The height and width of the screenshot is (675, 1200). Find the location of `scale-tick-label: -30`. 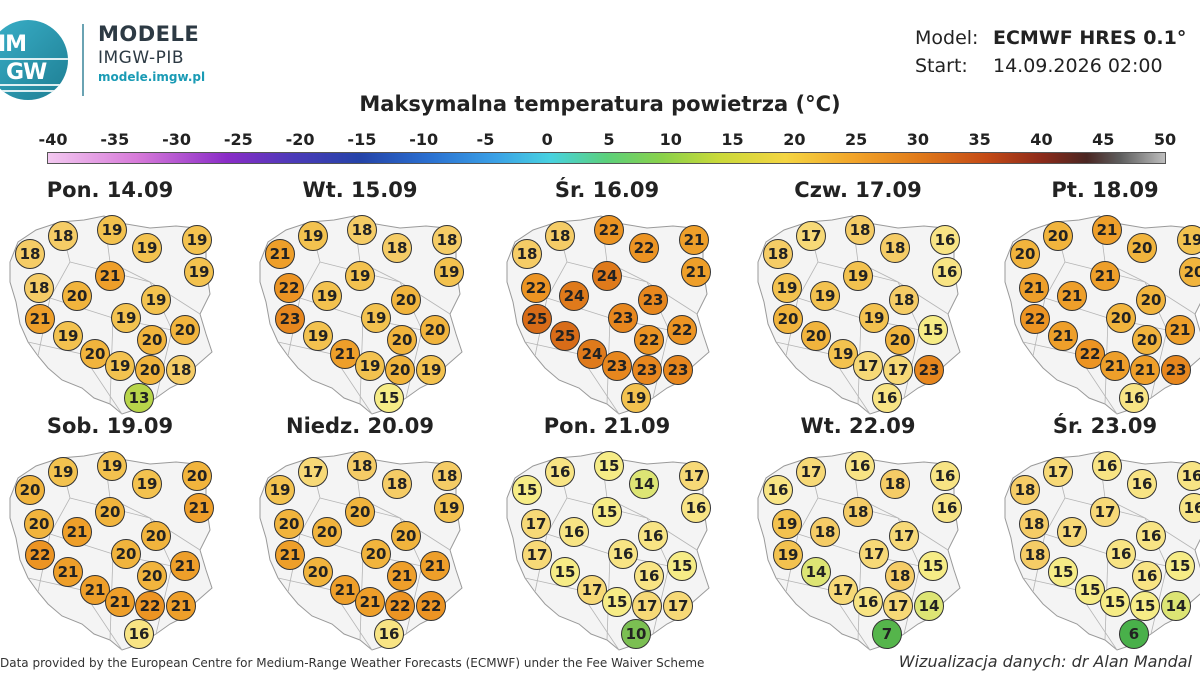

scale-tick-label: -30 is located at coordinates (176, 139).